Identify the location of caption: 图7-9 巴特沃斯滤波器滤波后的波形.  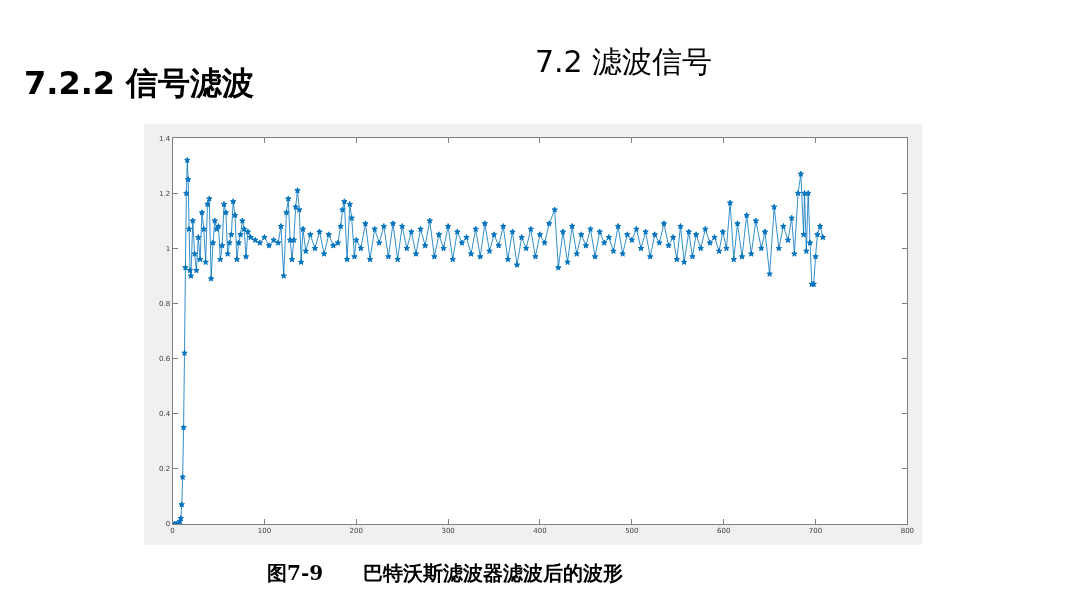
(445, 573).